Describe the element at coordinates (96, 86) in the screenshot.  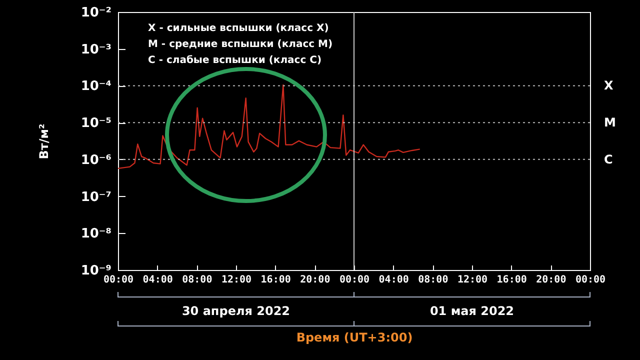
I see `y-tick-label: 10⁻⁴` at that location.